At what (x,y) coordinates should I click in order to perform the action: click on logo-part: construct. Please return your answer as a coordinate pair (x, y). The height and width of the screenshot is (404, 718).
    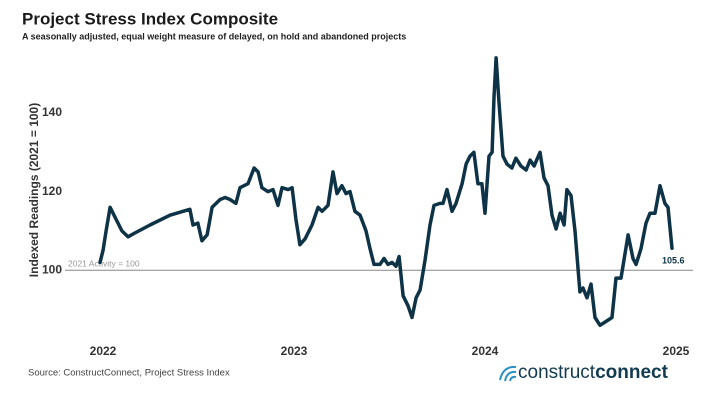
    Looking at the image, I should click on (557, 372).